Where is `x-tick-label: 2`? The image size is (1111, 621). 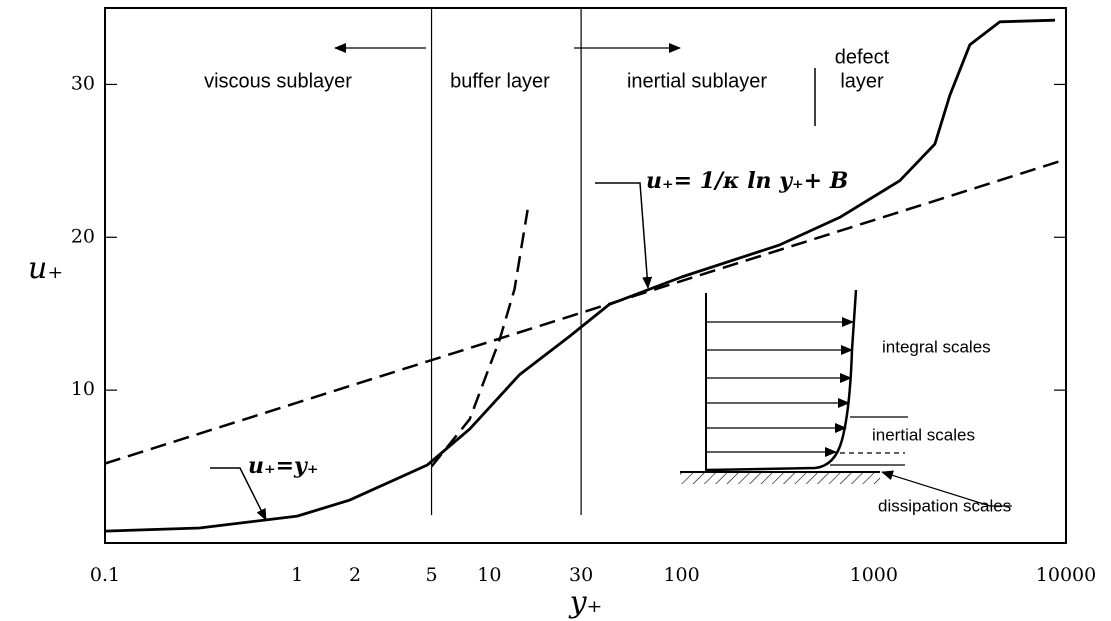
x-tick-label: 2 is located at coordinates (355, 575).